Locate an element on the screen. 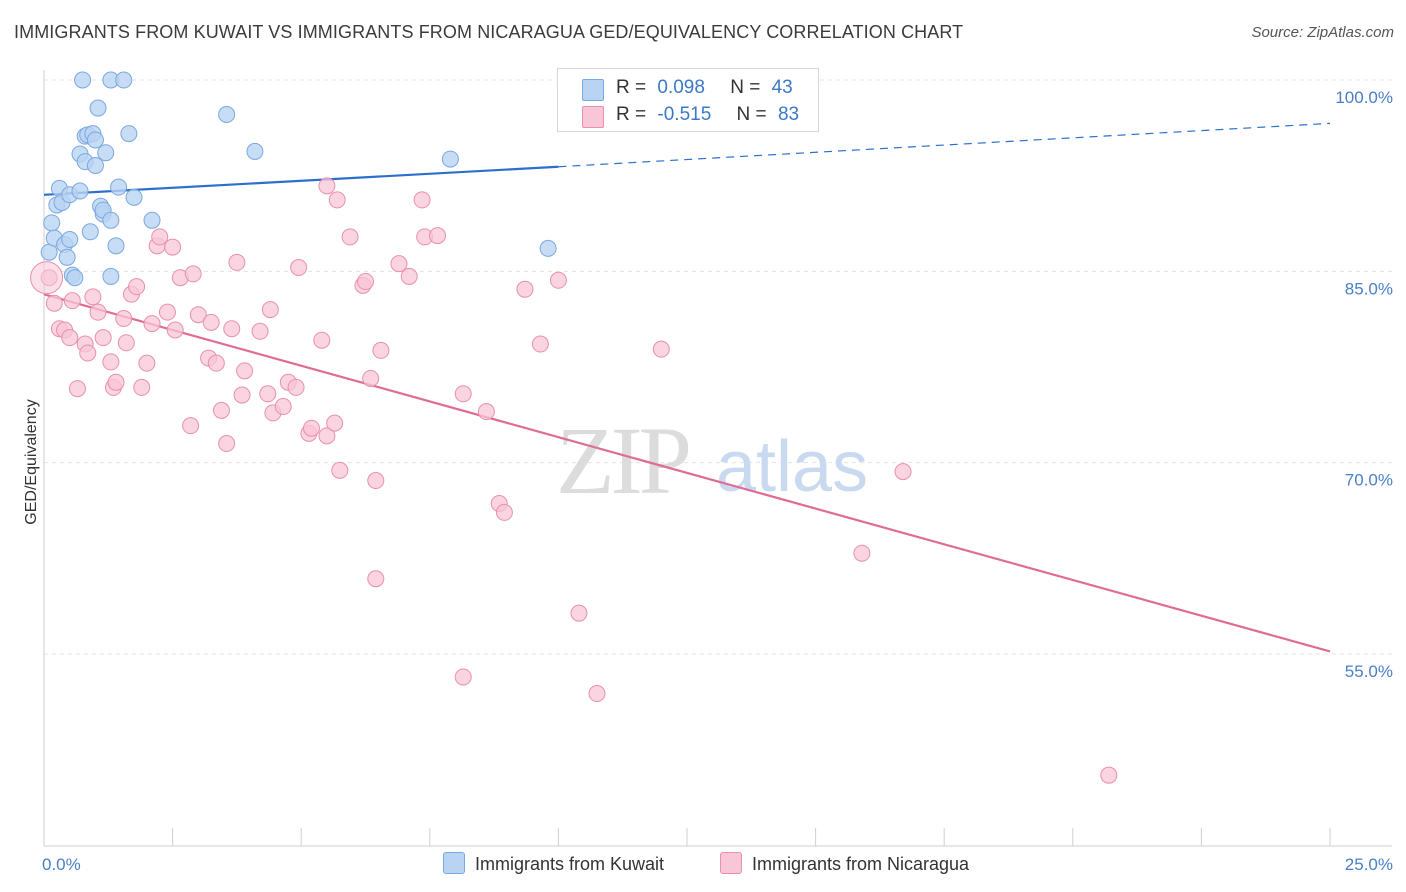  legend-r-value: -0.515 is located at coordinates (684, 114).